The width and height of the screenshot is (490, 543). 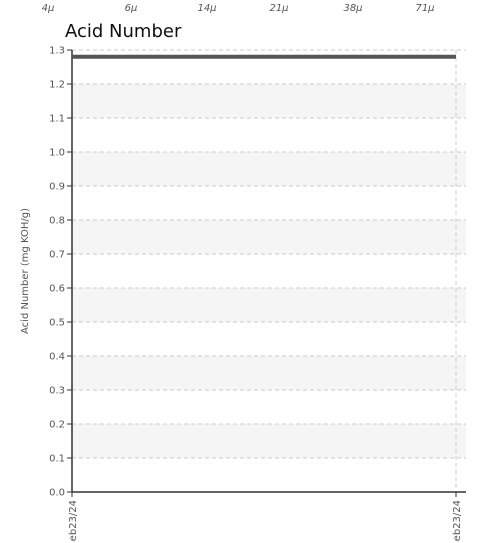 I want to click on top-strip-label: 4μ, so click(x=48, y=8).